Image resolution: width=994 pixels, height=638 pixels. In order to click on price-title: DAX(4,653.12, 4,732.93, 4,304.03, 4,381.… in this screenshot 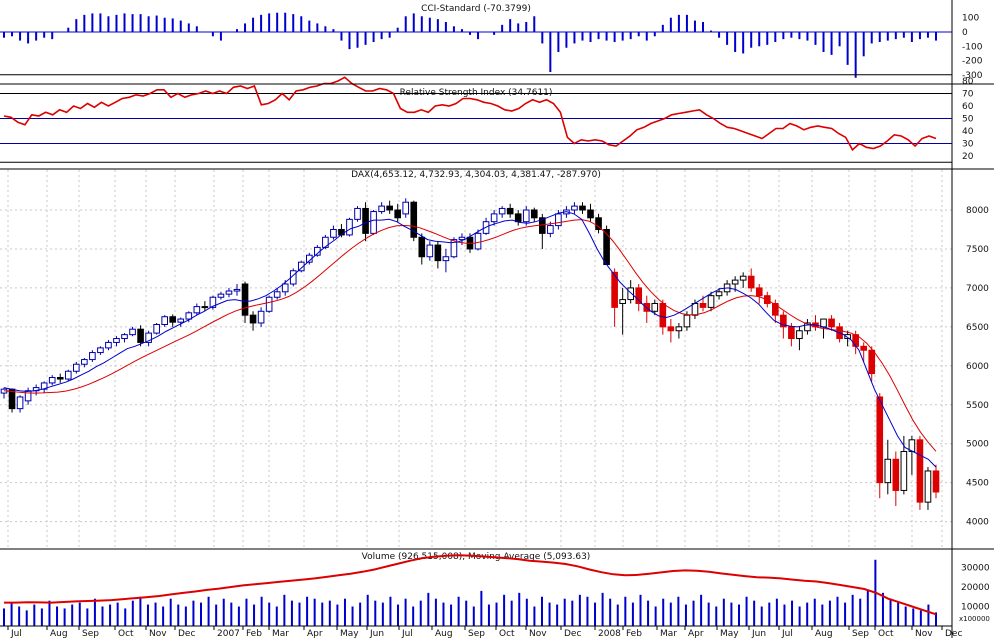, I will do `click(476, 175)`.